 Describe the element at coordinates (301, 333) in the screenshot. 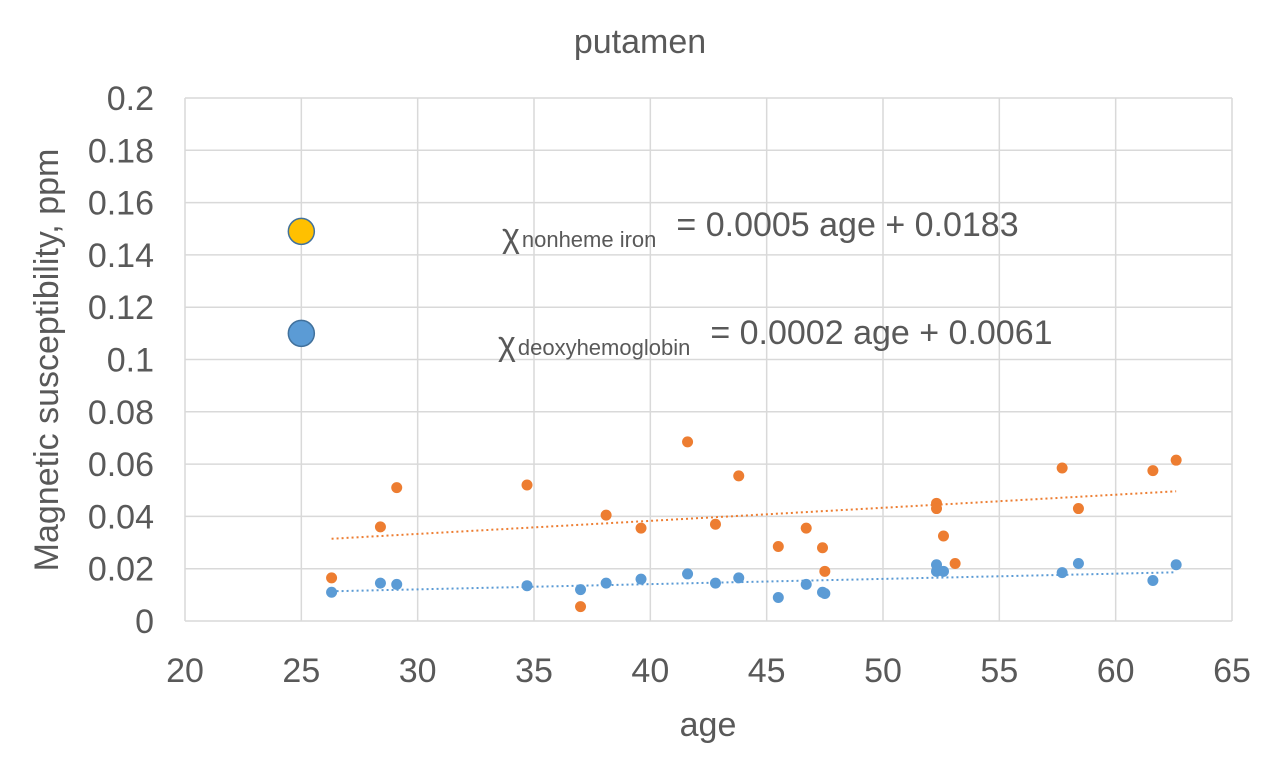

I see `deoxyhemoglobin-marker` at that location.